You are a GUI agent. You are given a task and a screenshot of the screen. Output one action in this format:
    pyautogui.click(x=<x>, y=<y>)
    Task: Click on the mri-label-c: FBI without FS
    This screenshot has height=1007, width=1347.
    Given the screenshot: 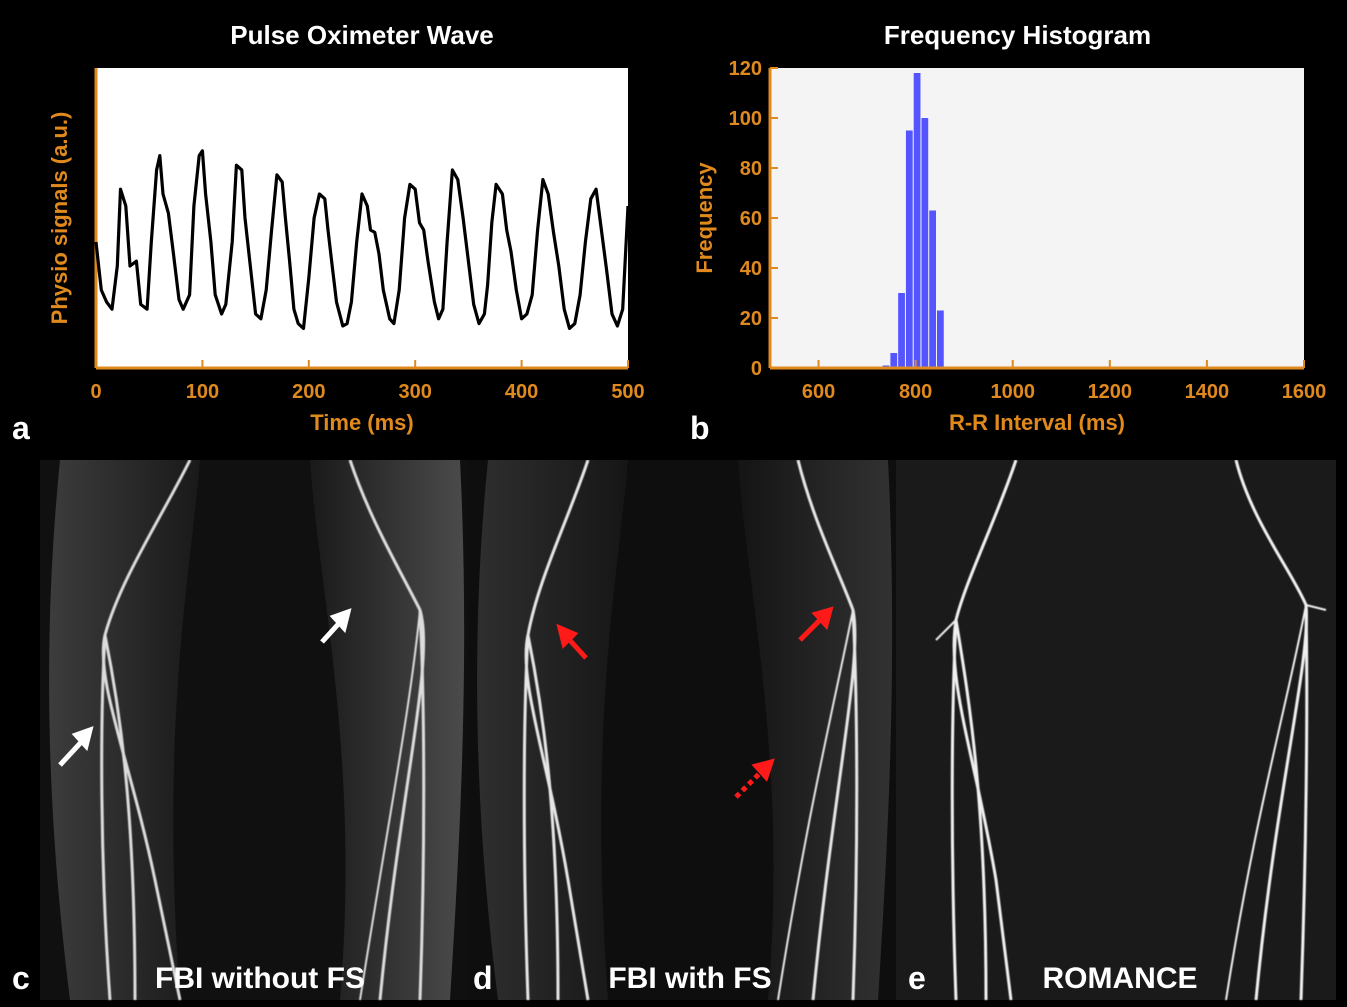 What is the action you would take?
    pyautogui.click(x=260, y=978)
    